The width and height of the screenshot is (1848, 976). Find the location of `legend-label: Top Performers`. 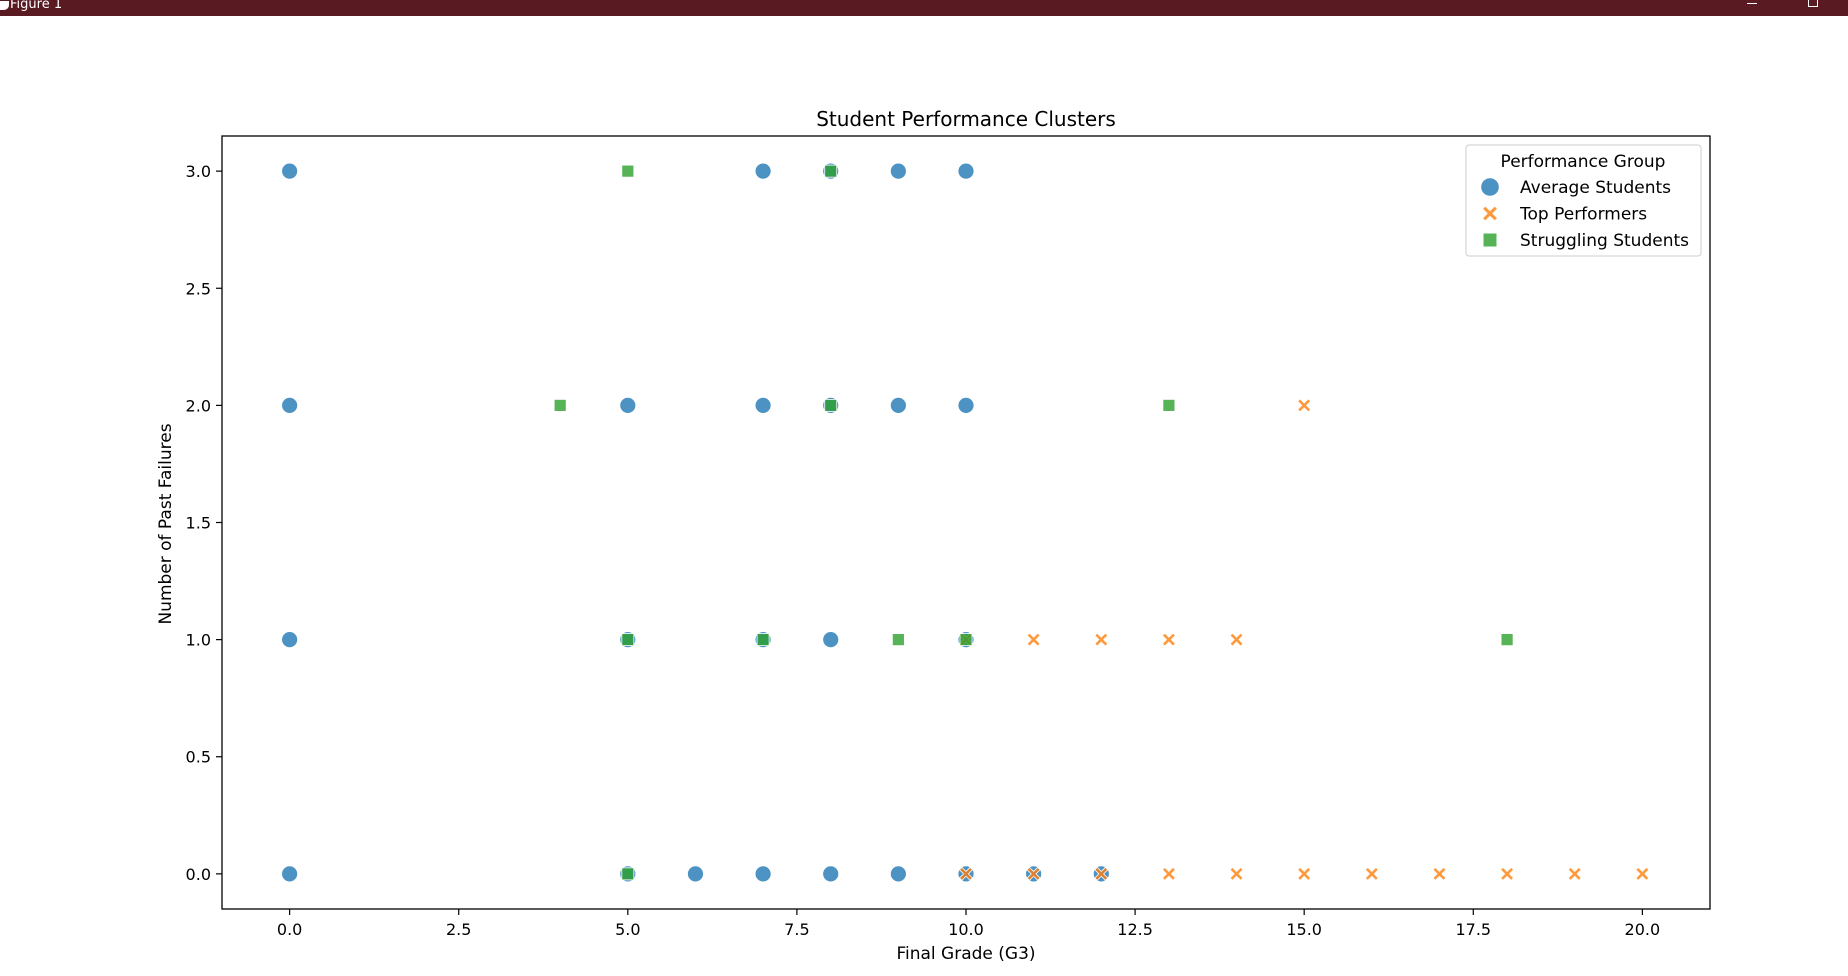

legend-label: Top Performers is located at coordinates (1583, 215).